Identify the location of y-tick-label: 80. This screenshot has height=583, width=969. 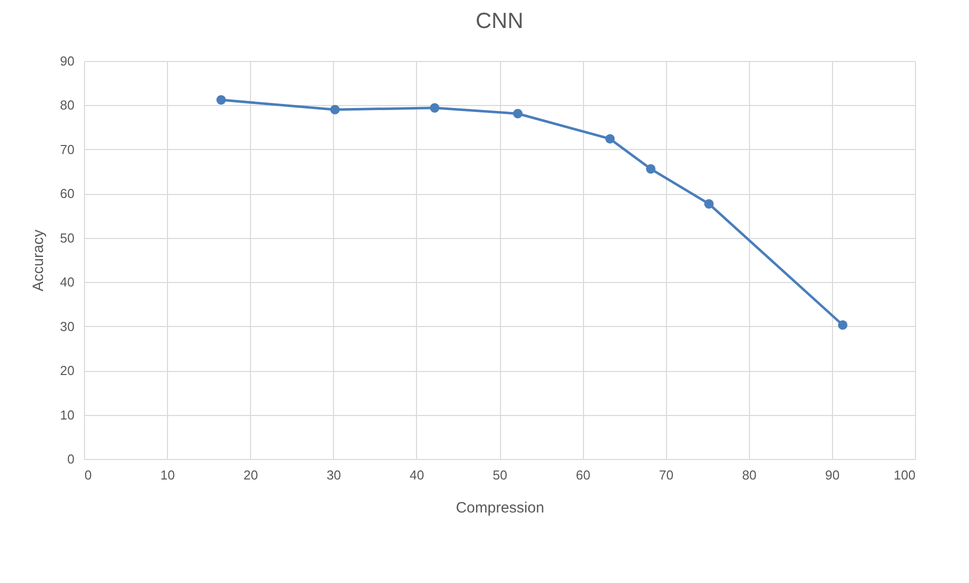
(67, 105).